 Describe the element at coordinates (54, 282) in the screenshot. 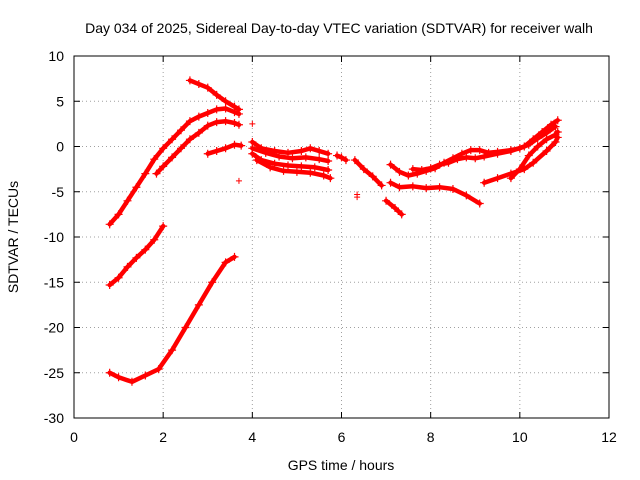

I see `y-tick-label: -15` at that location.